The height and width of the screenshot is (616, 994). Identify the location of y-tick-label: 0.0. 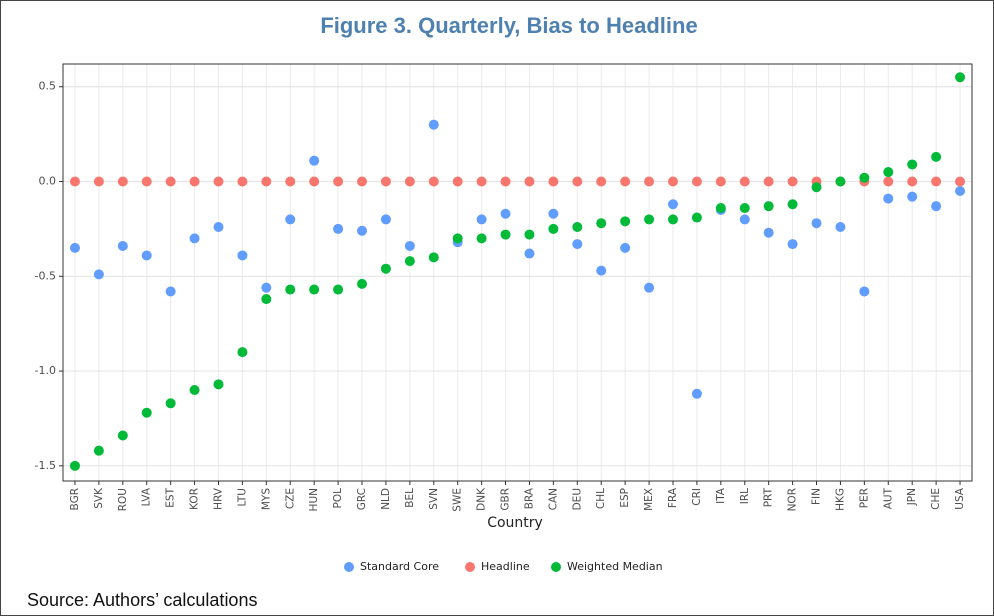
(48, 181).